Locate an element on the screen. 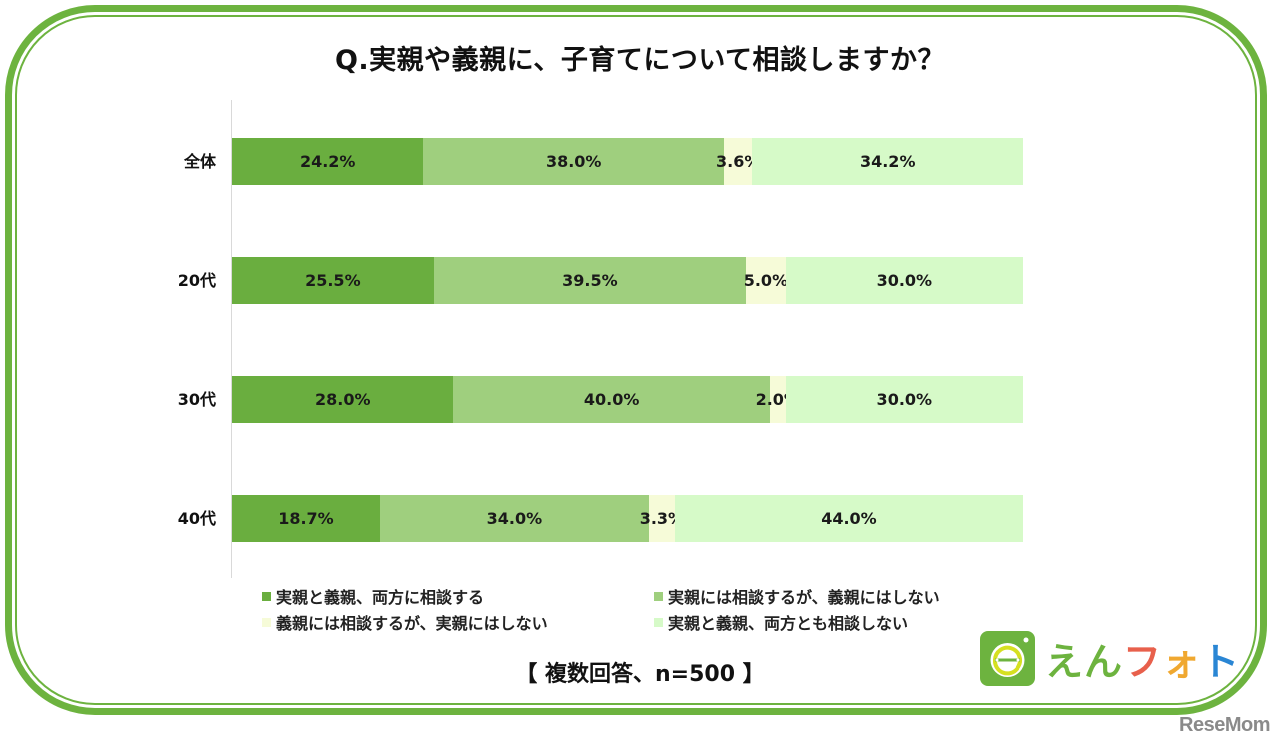 The image size is (1280, 745). legend-label: 実親には相談するが、義親にはしない is located at coordinates (804, 597).